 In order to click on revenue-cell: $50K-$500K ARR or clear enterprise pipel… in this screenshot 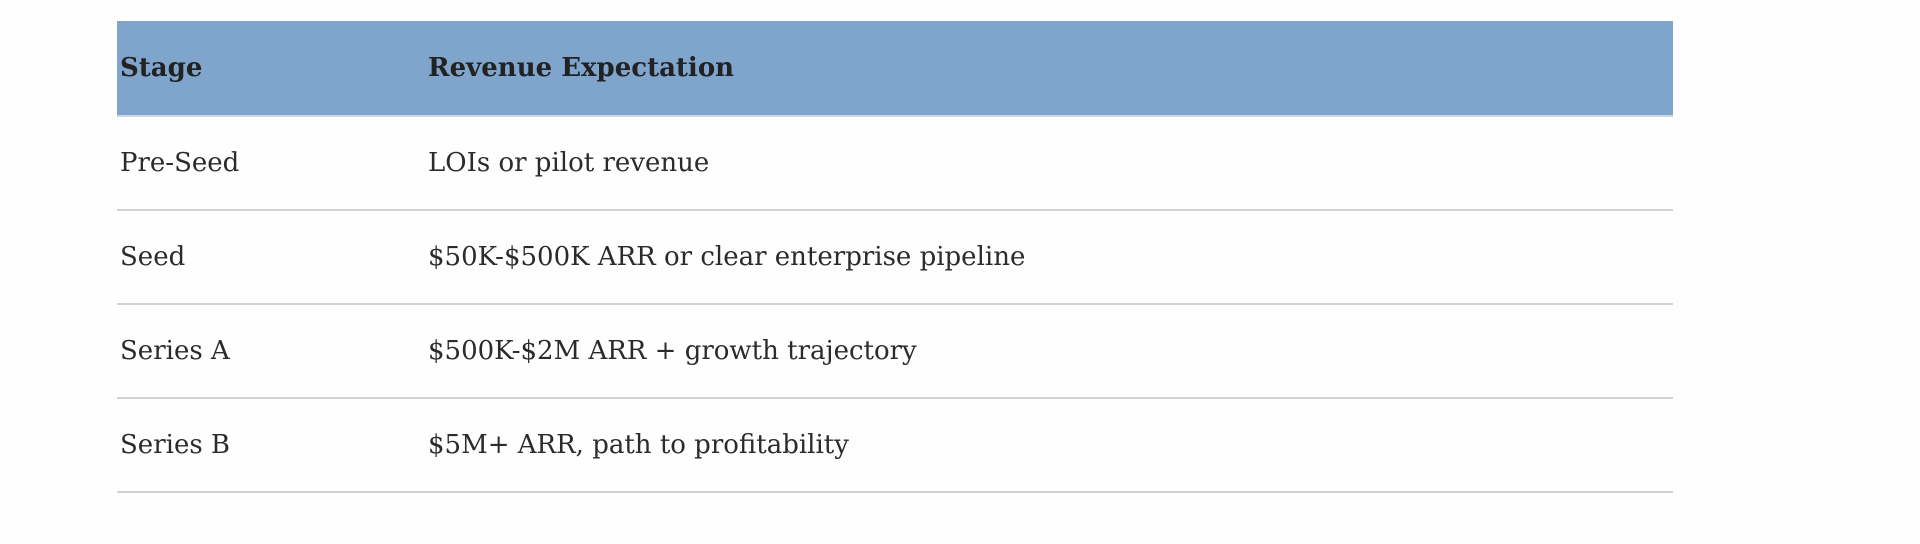, I will do `click(1049, 257)`.